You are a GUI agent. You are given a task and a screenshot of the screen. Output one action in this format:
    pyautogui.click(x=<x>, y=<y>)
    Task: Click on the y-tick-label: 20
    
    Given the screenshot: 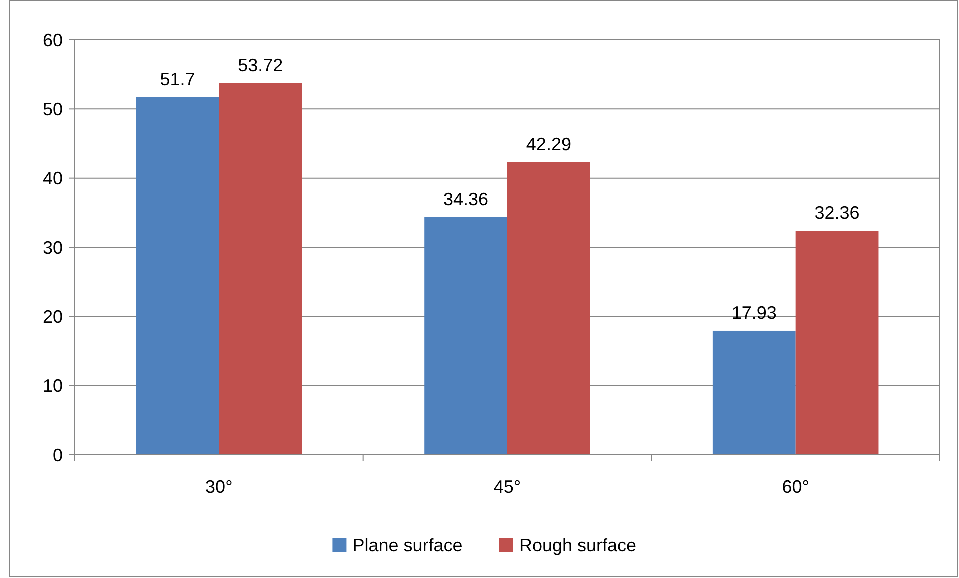 What is the action you would take?
    pyautogui.click(x=52, y=316)
    